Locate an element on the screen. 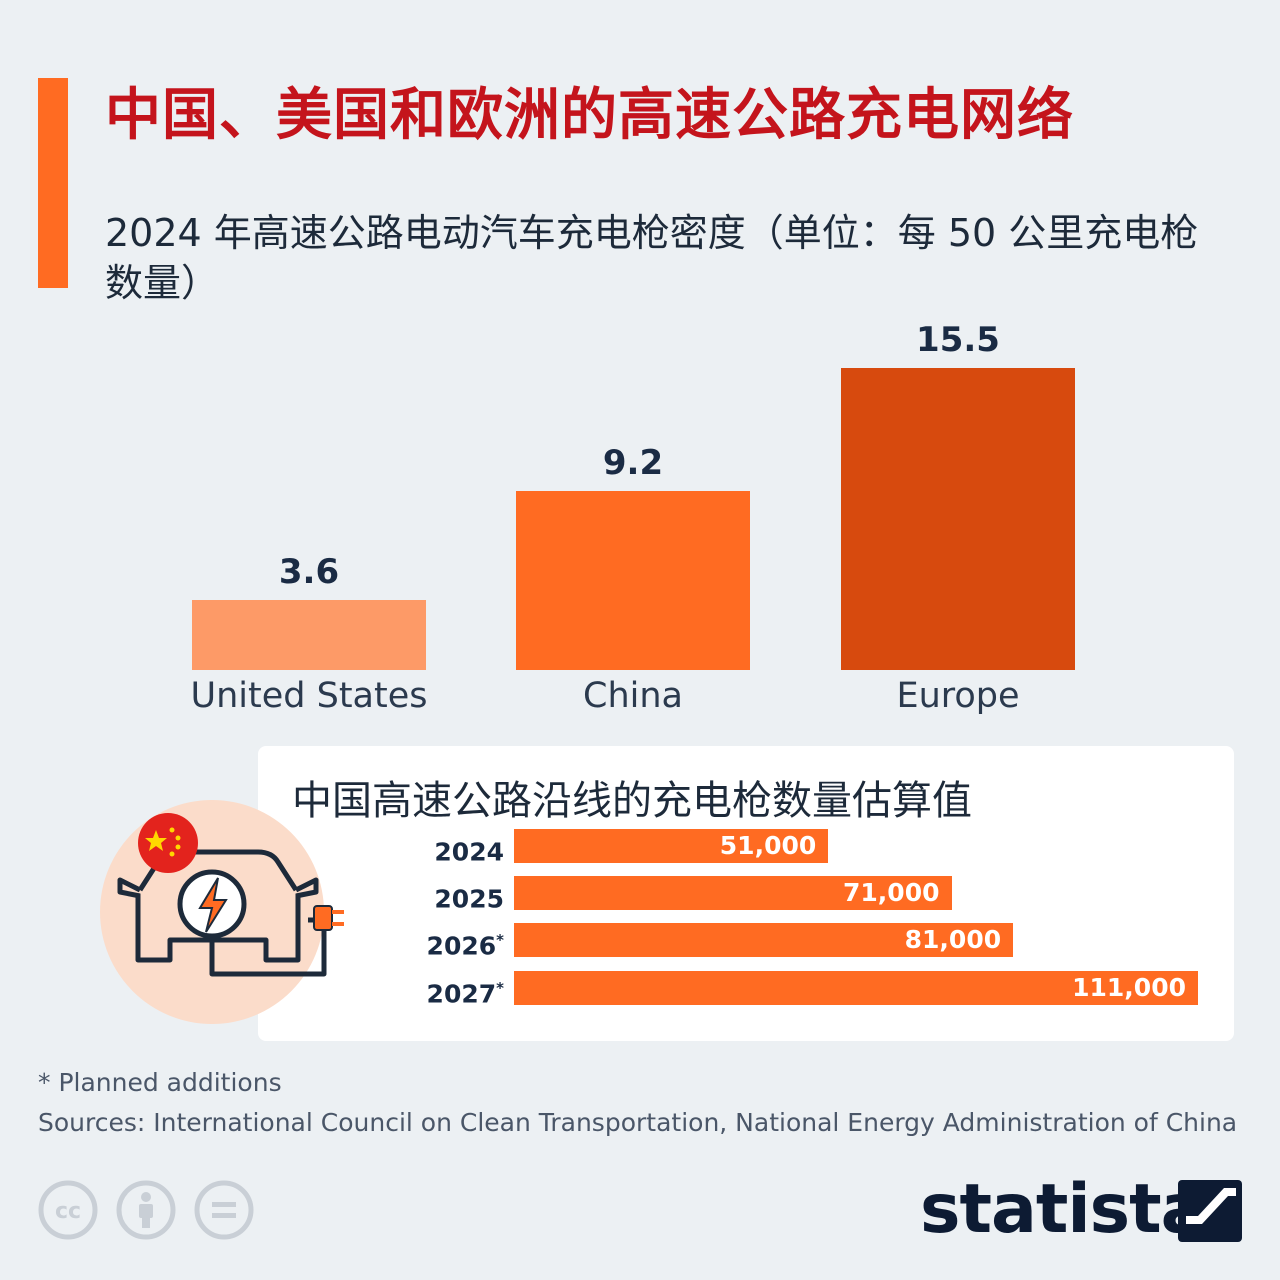 Image resolution: width=1280 pixels, height=1280 pixels. bar-china is located at coordinates (633, 580).